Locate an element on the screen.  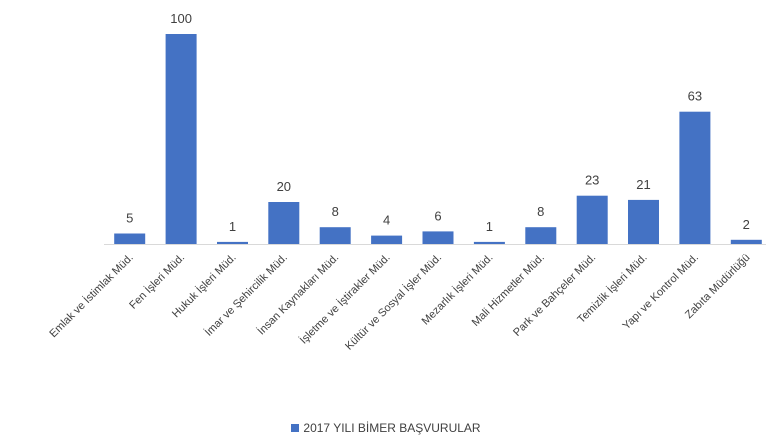
category-label: İşletme ve İştirakler Müd. is located at coordinates (345, 299).